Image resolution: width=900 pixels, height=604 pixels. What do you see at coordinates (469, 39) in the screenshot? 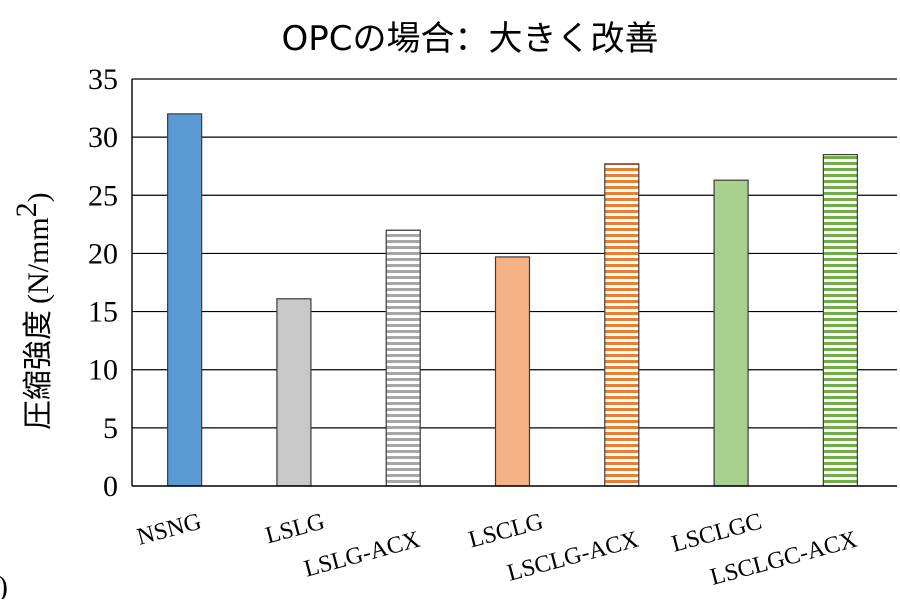
I see `chart-title: OPCの場合：大きく改善` at bounding box center [469, 39].